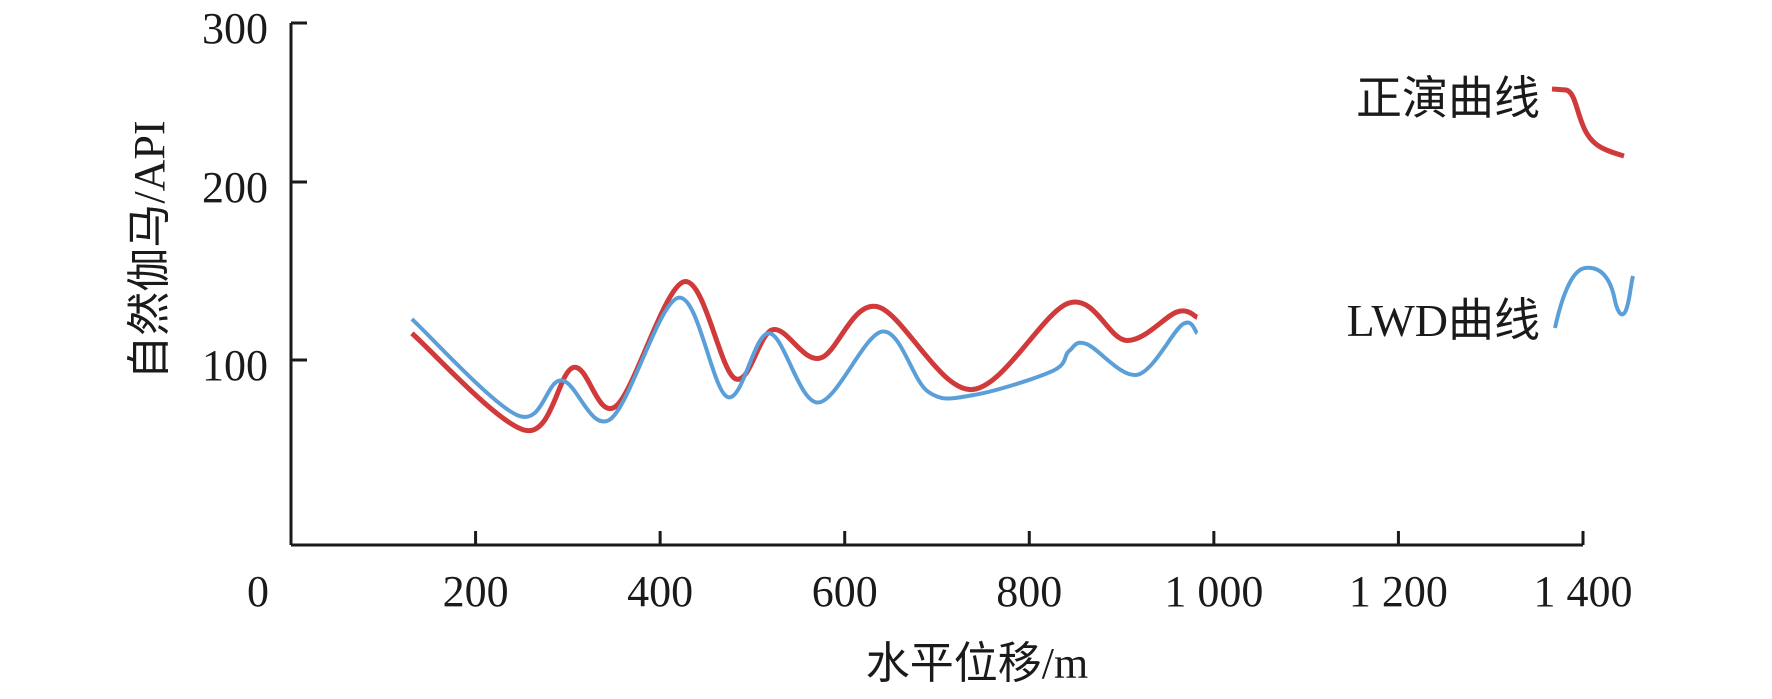 The height and width of the screenshot is (699, 1772). I want to click on y-tick-label: 300, so click(235, 28).